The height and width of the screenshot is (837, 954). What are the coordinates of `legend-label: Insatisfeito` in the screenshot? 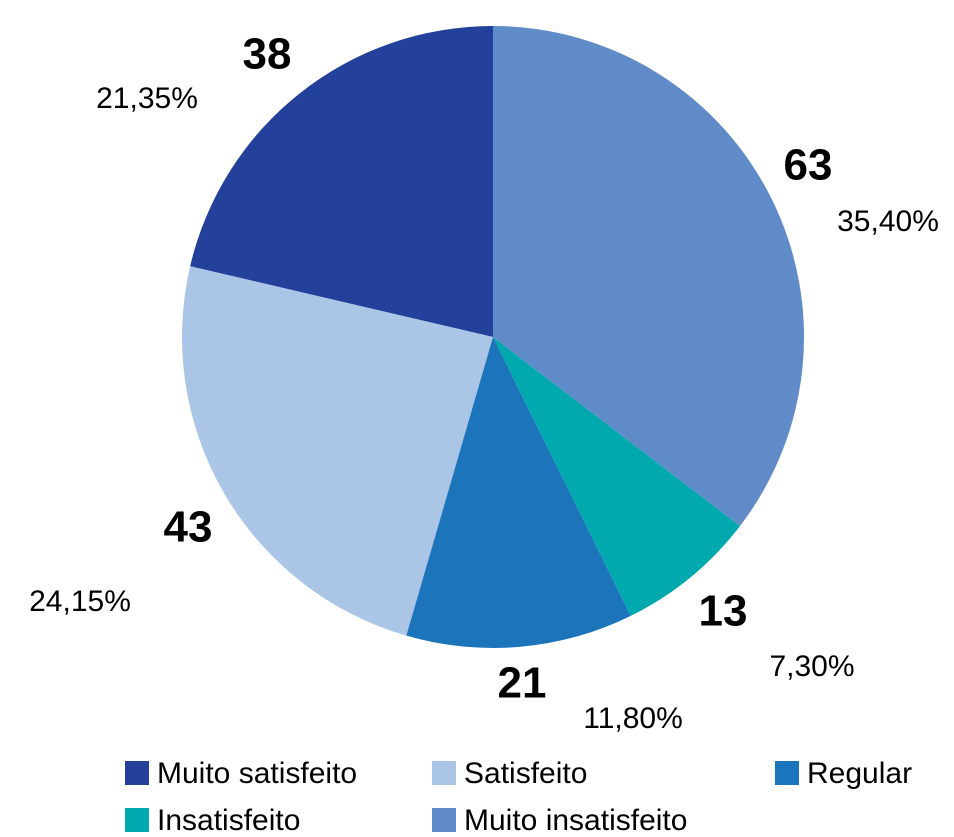 It's located at (228, 820).